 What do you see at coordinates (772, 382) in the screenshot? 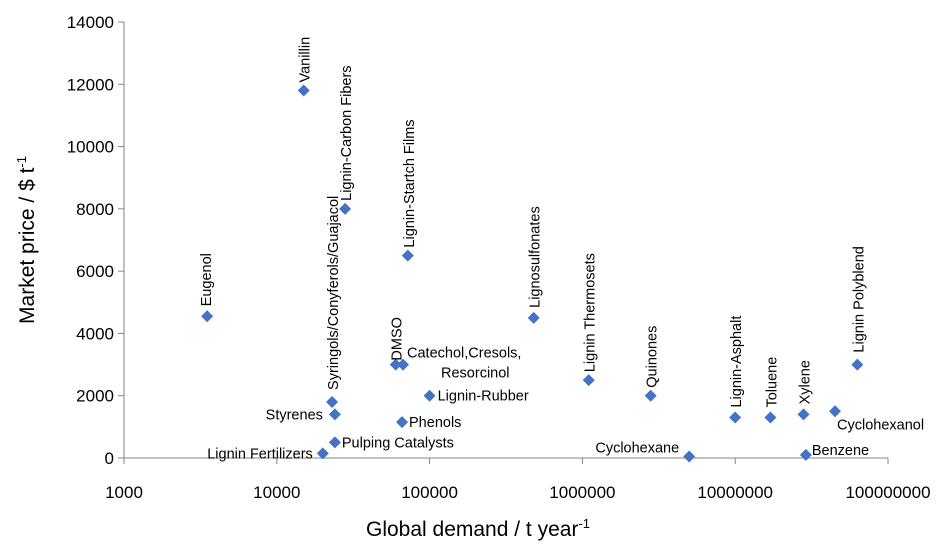
I see `point-label: Toluene` at bounding box center [772, 382].